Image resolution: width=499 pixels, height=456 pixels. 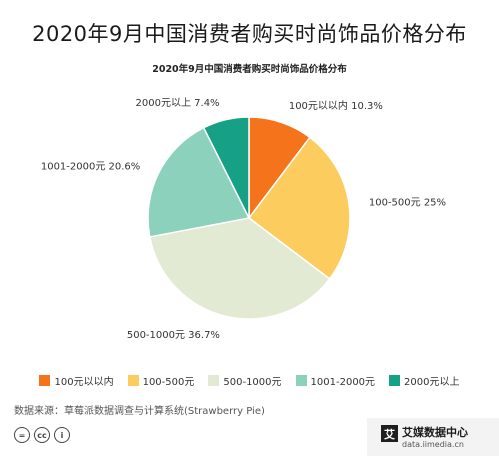 I want to click on legend-item: 1001-2000元, so click(x=335, y=380).